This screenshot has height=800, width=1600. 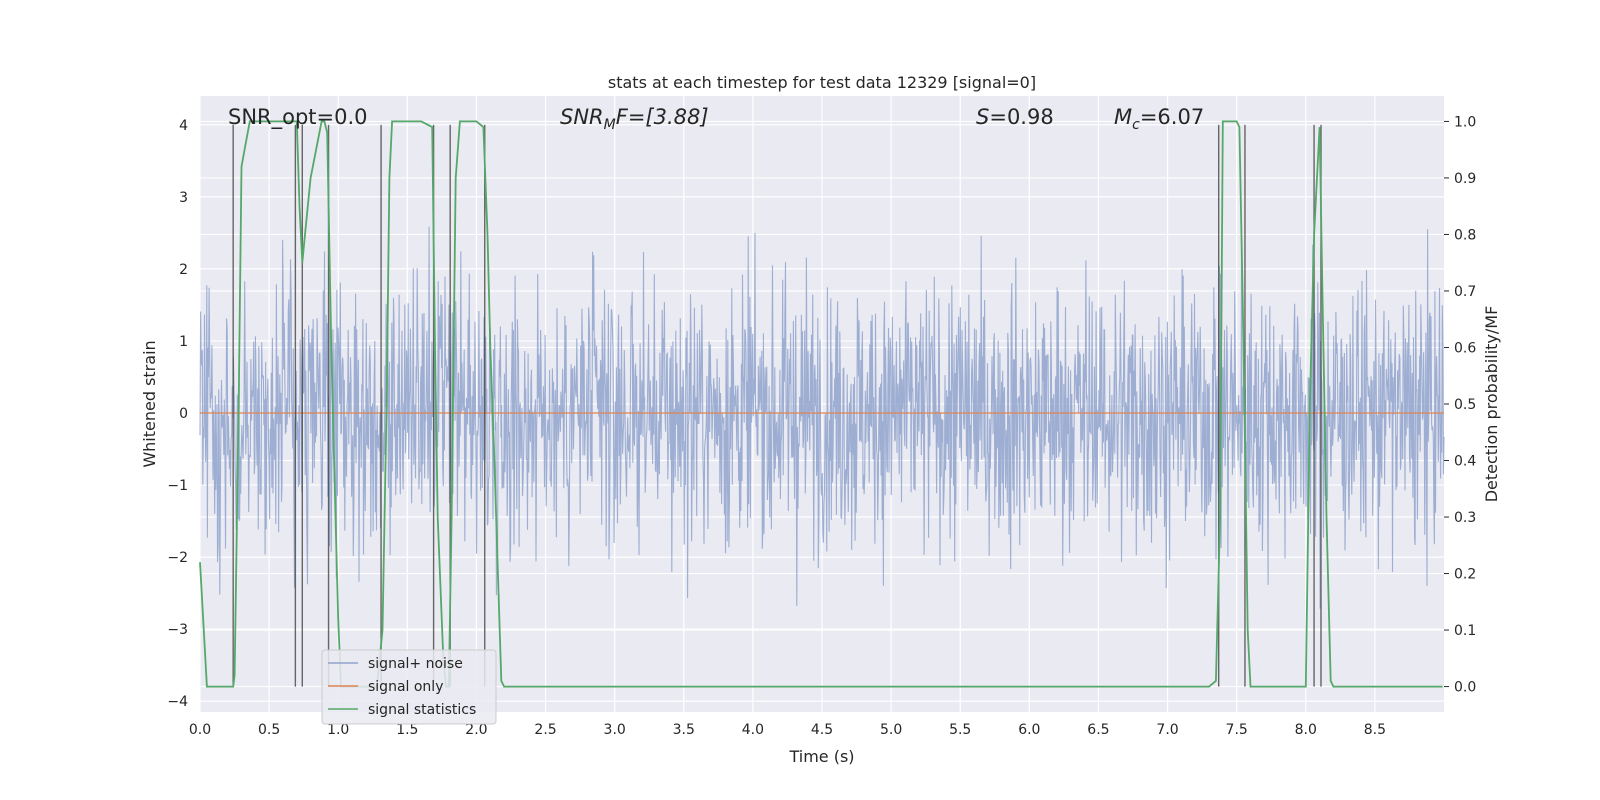 I want to click on legend-box, so click(x=409, y=687).